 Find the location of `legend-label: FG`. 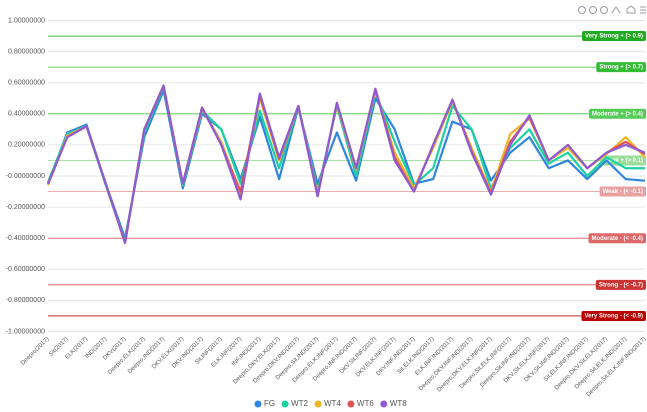

legend-label: FG is located at coordinates (269, 403).